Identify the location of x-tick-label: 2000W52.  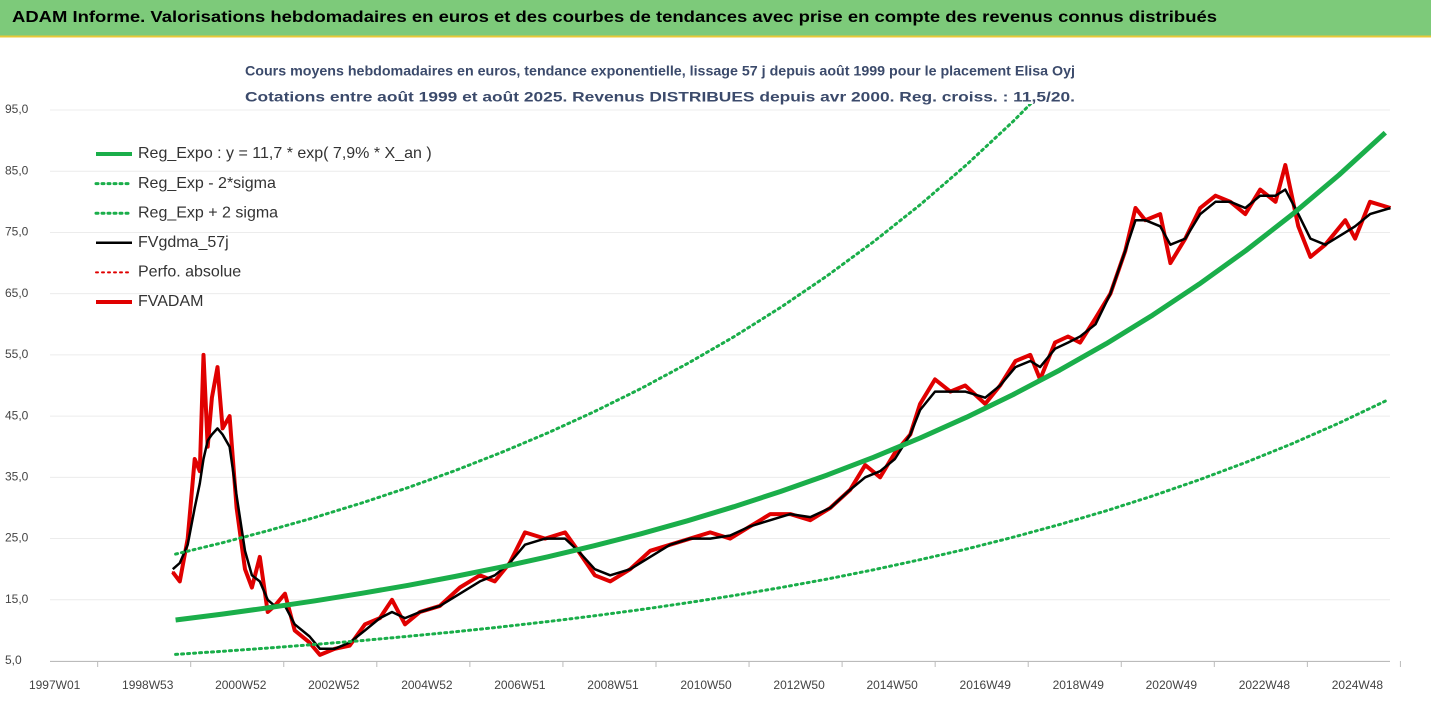
(241, 685).